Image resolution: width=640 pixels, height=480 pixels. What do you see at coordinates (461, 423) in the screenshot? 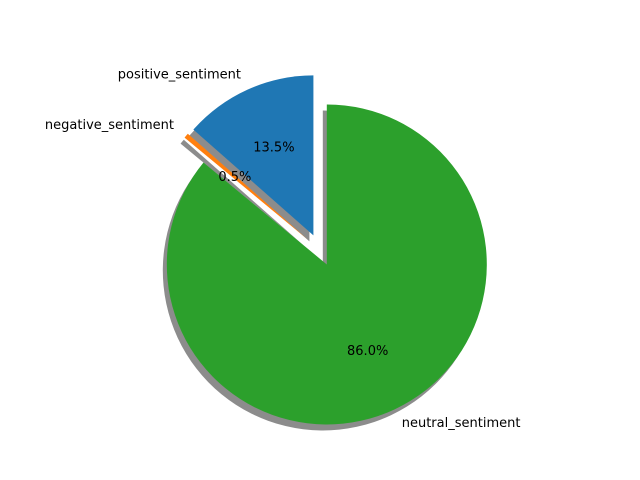
I see `slice-label-neutral-sentiment: neutral_sentiment` at bounding box center [461, 423].